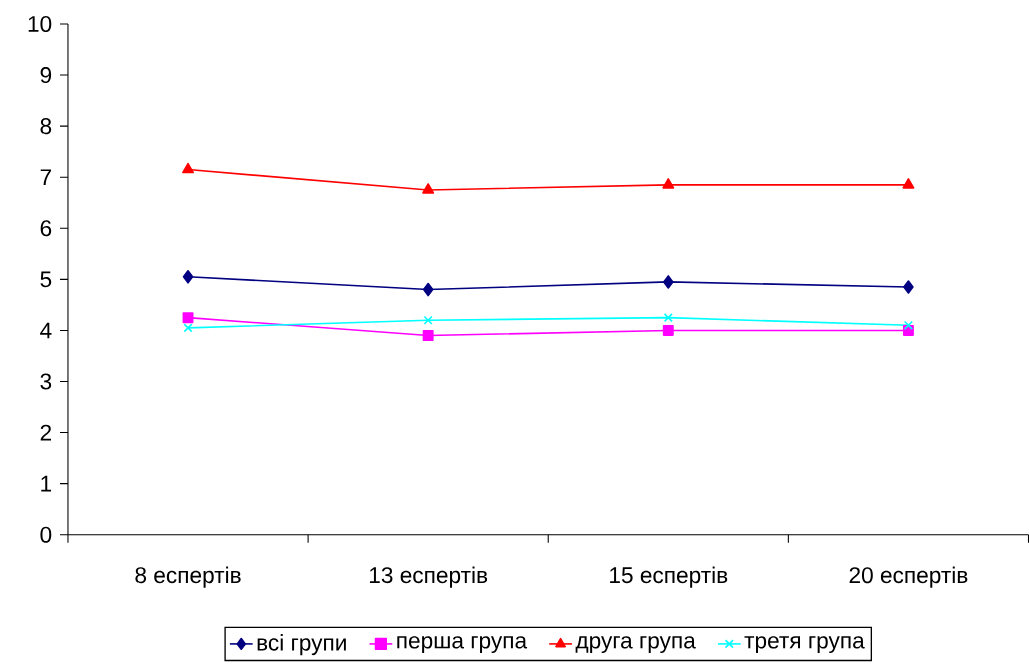  Describe the element at coordinates (301, 645) in the screenshot. I see `legend-label: всі групи` at that location.